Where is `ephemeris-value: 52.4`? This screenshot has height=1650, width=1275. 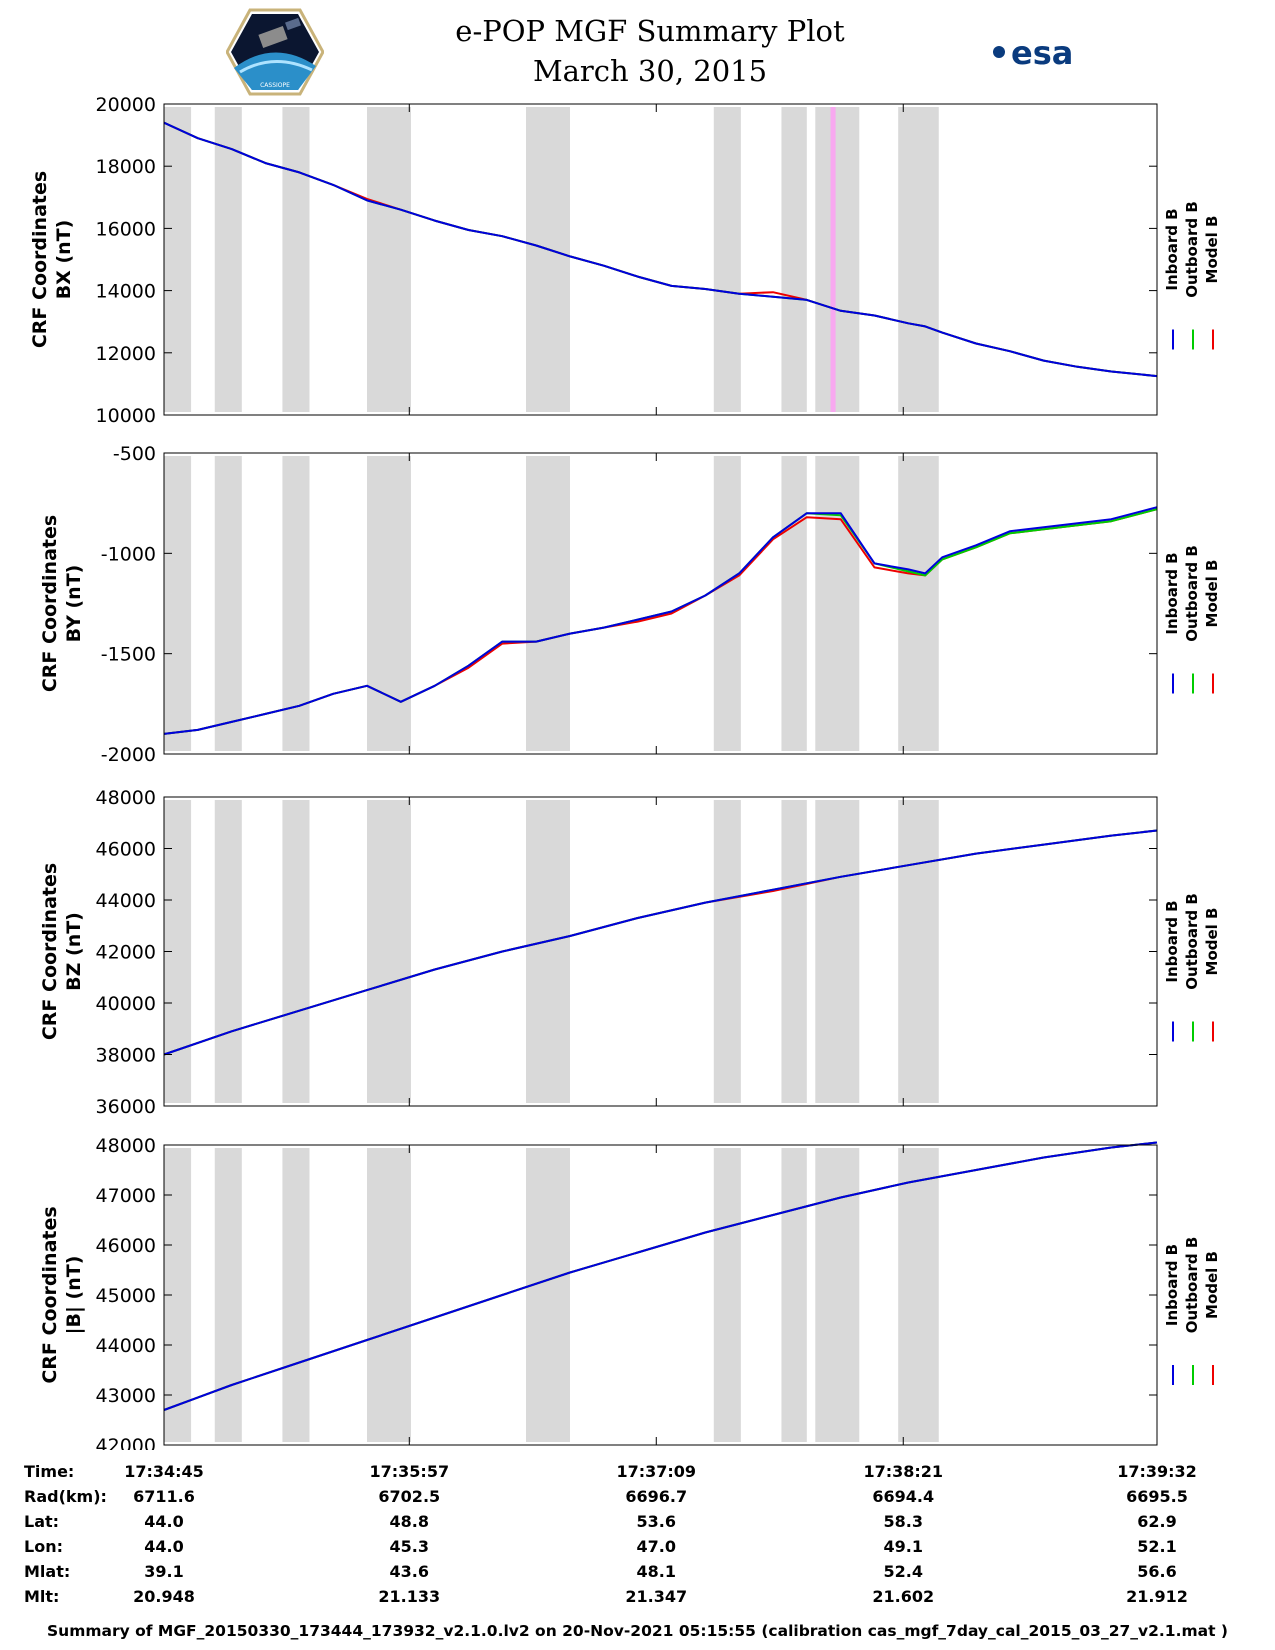 ephemeris-value: 52.4 is located at coordinates (903, 1571).